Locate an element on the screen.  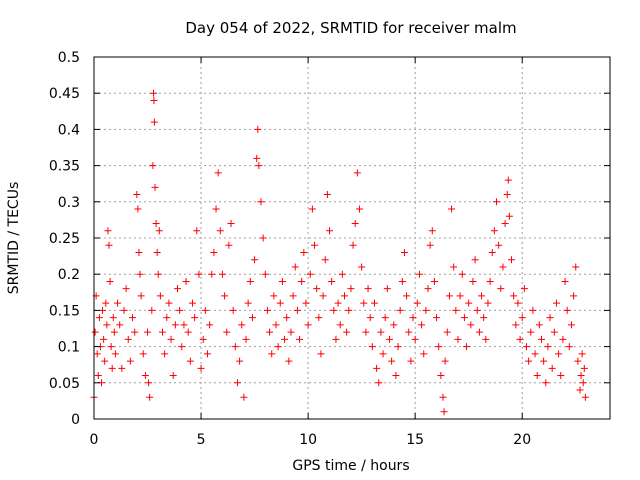
y-tick-label: 0.45 is located at coordinates (64, 94).